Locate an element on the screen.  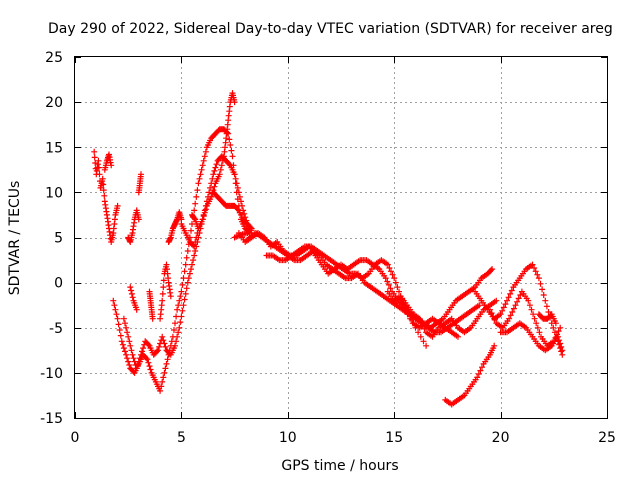
x-axis-label: GPS time / hours is located at coordinates (339, 466).